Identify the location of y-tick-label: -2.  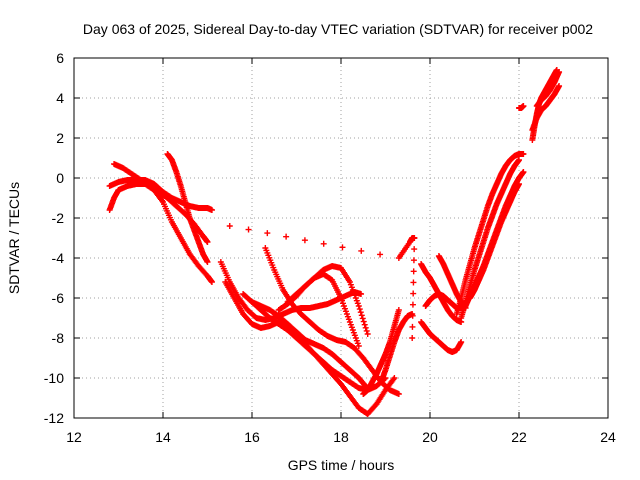
(58, 218).